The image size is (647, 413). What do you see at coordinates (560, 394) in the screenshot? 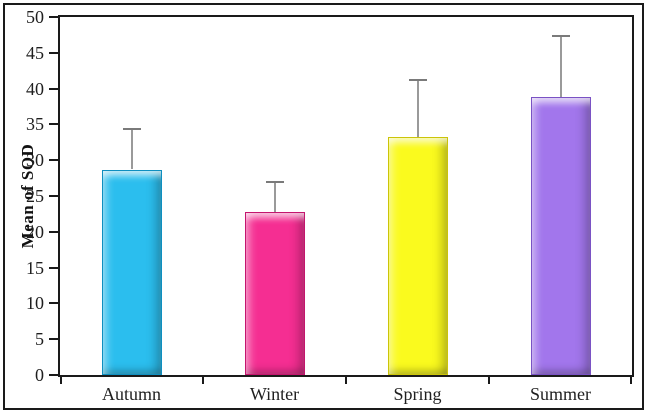
I see `x-category-label-summer: Summer` at bounding box center [560, 394].